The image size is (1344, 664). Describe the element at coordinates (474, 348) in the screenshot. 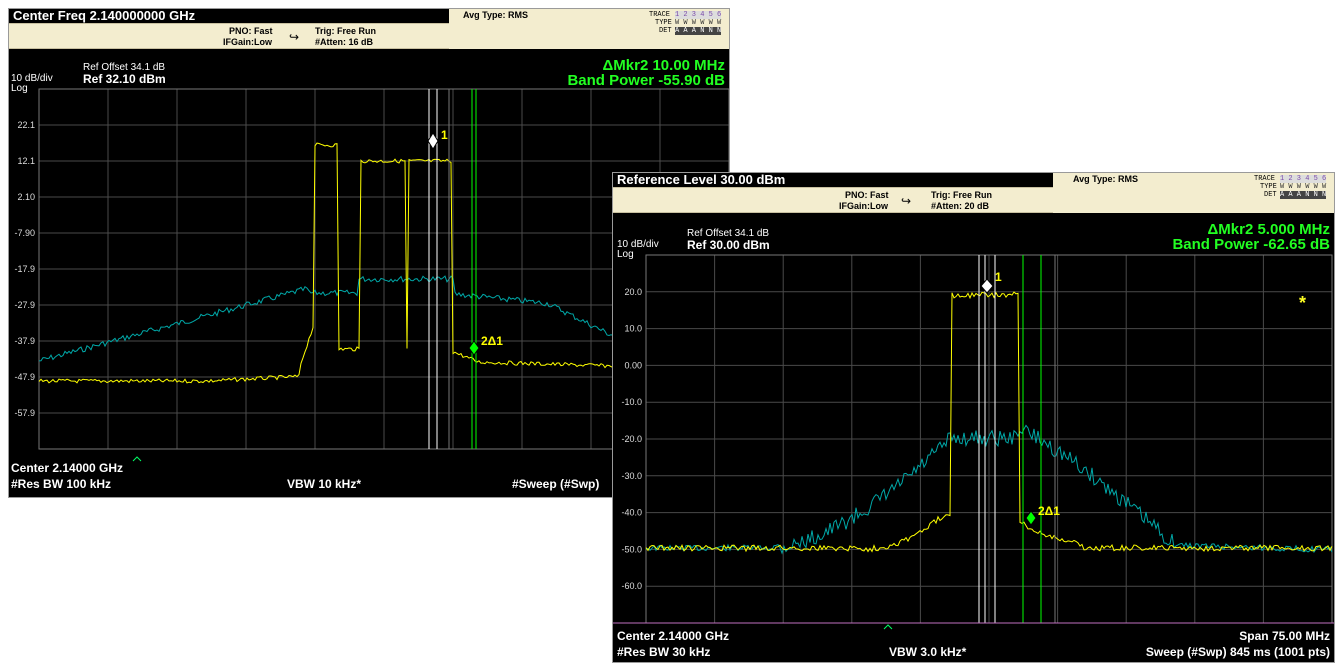

I see `left-marker2-icon` at that location.